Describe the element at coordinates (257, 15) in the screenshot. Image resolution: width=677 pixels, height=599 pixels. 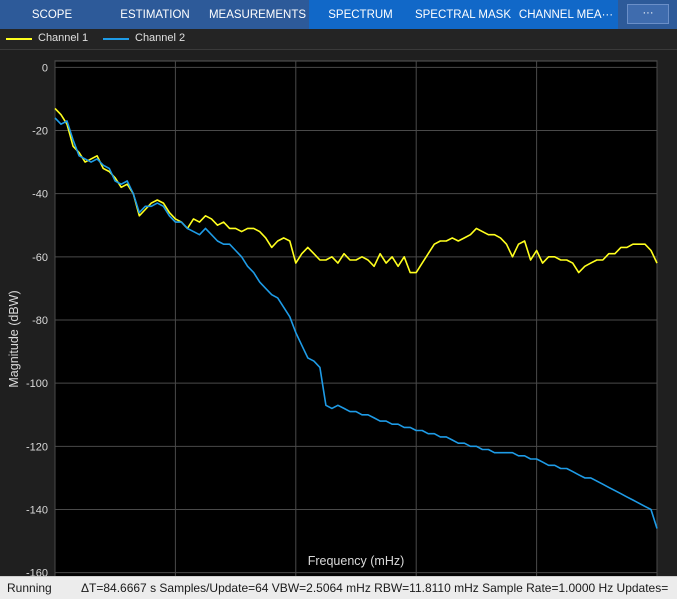
I see `tab-measurements: MEASUREMENTS` at that location.